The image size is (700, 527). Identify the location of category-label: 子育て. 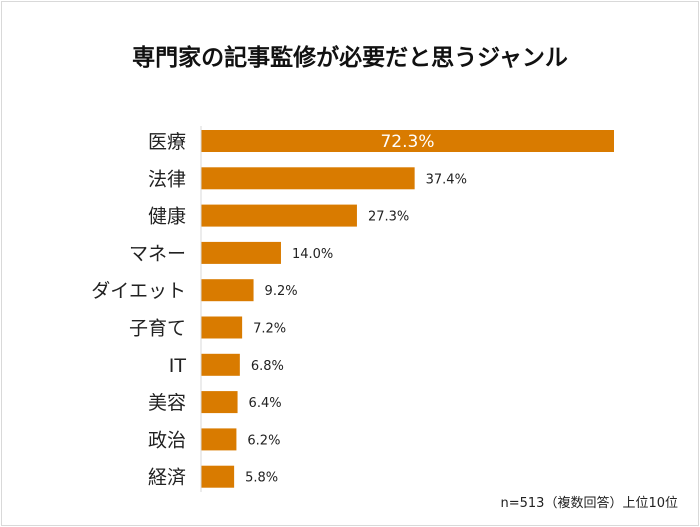
(157, 329).